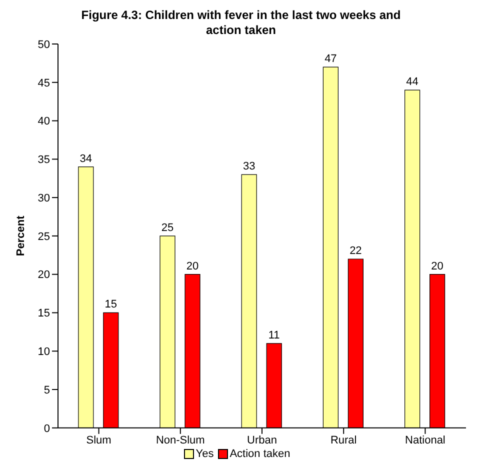 Image resolution: width=482 pixels, height=468 pixels. I want to click on y-tick-label: 10, so click(44, 352).